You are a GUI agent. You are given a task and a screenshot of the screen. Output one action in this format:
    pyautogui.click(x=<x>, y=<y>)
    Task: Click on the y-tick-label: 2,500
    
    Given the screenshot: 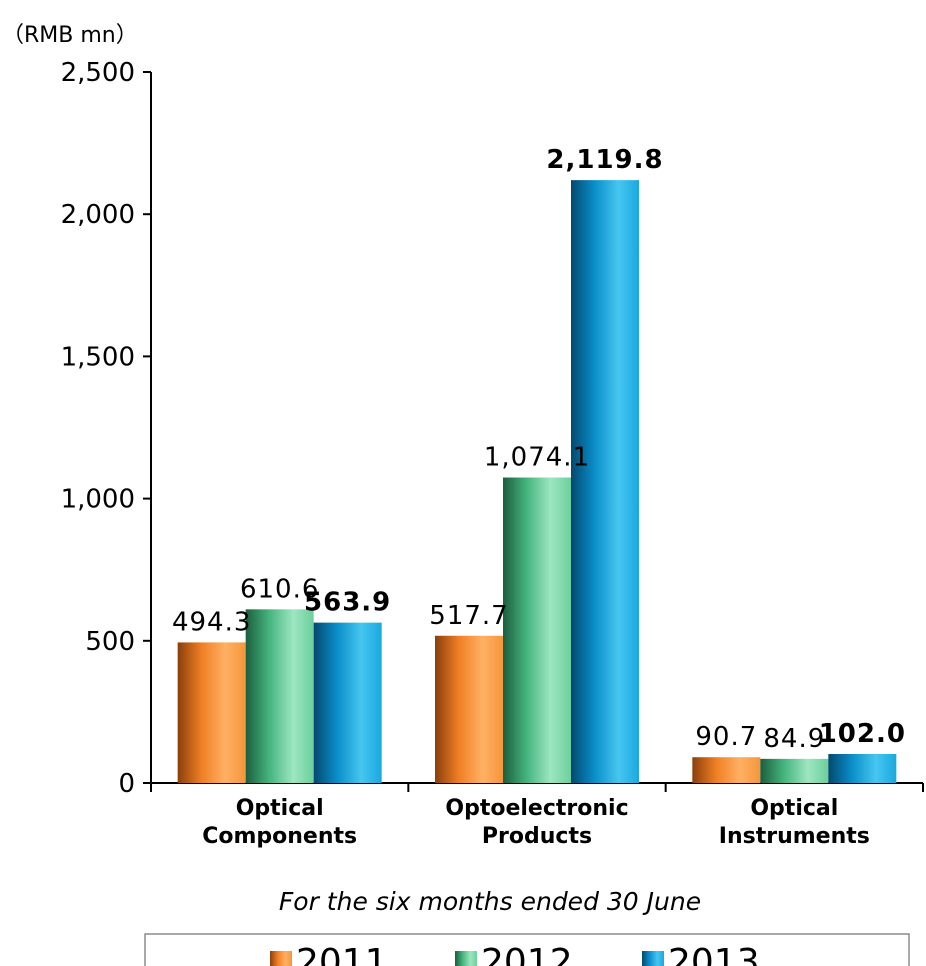 What is the action you would take?
    pyautogui.click(x=98, y=73)
    